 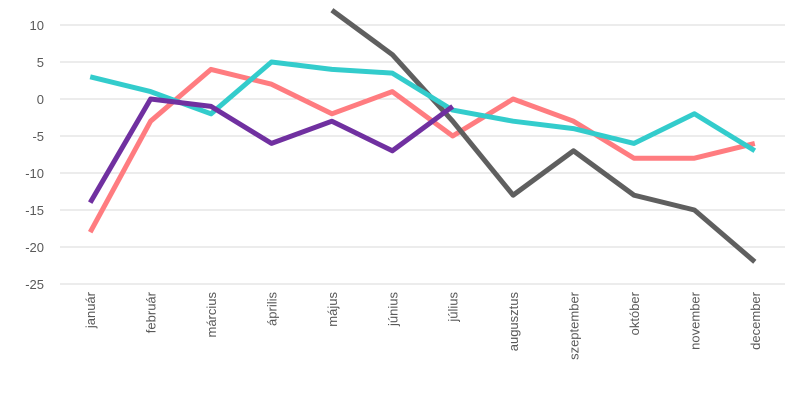 What do you see at coordinates (34, 173) in the screenshot?
I see `y-tick-label: -10` at bounding box center [34, 173].